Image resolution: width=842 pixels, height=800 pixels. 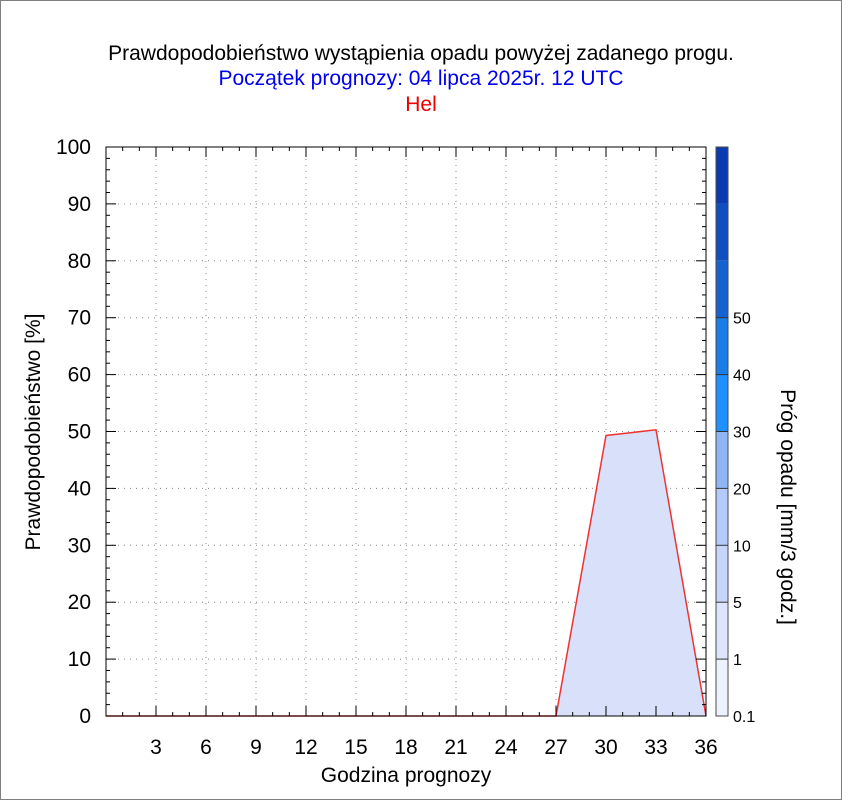 I want to click on colorbar-tick-label: 40, so click(x=742, y=376).